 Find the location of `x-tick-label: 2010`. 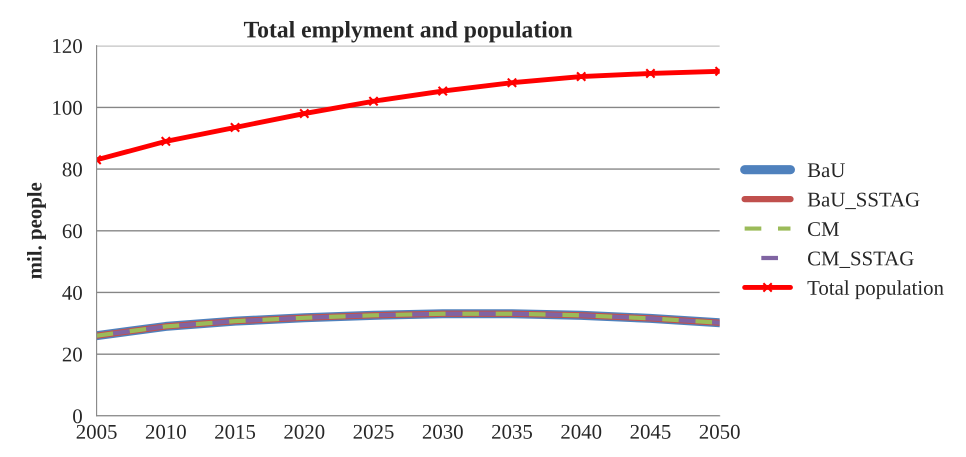

x-tick-label: 2010 is located at coordinates (166, 431).